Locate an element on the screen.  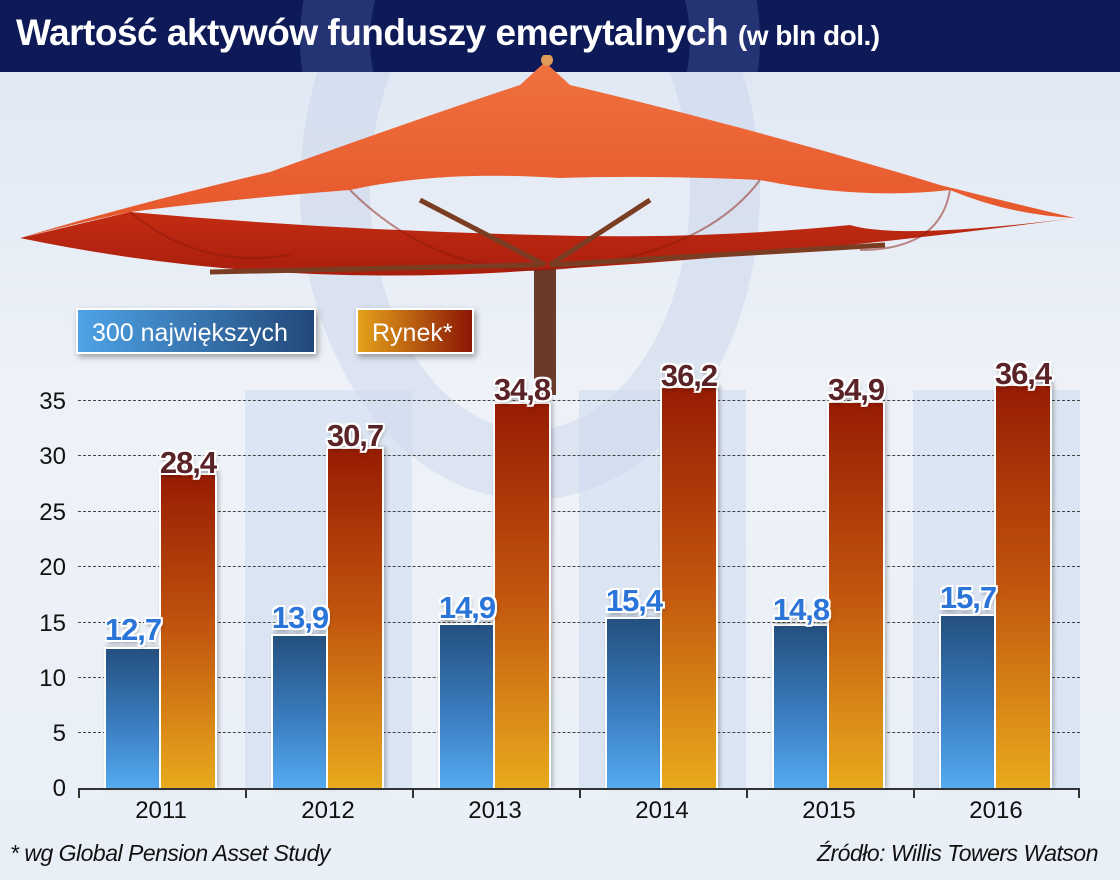
y-tick-label: 25 is located at coordinates (52, 512).